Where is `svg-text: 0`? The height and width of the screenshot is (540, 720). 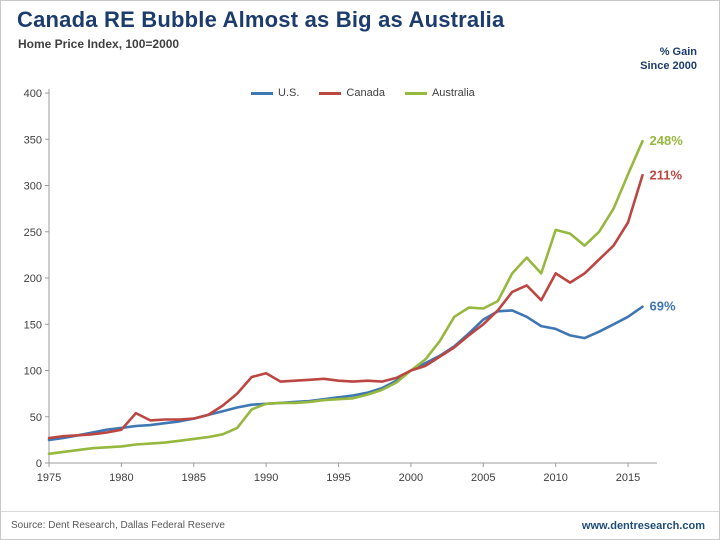
svg-text: 0 is located at coordinates (39, 464).